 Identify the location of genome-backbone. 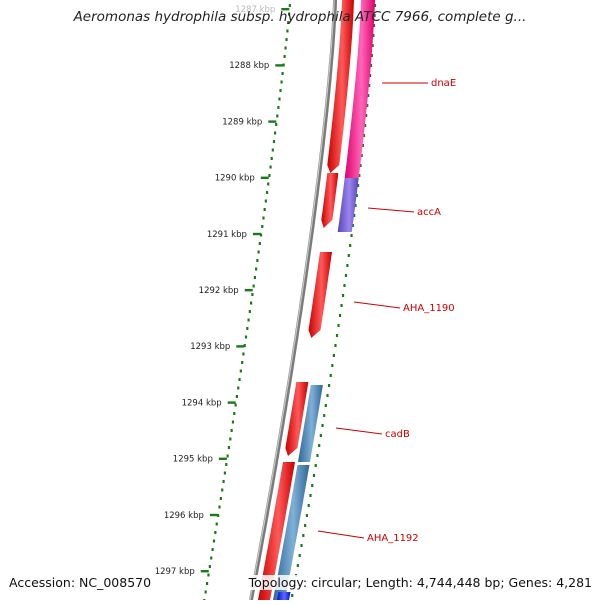
(293, 300).